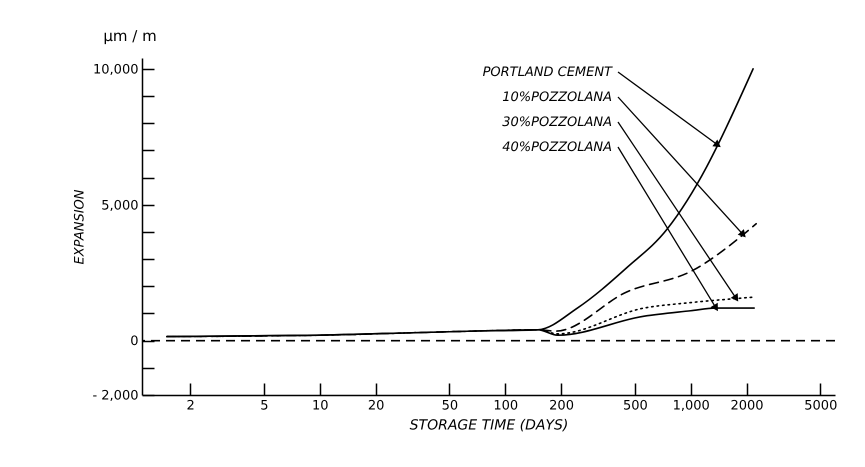  Describe the element at coordinates (134, 342) in the screenshot. I see `y-tick-label: 0` at that location.